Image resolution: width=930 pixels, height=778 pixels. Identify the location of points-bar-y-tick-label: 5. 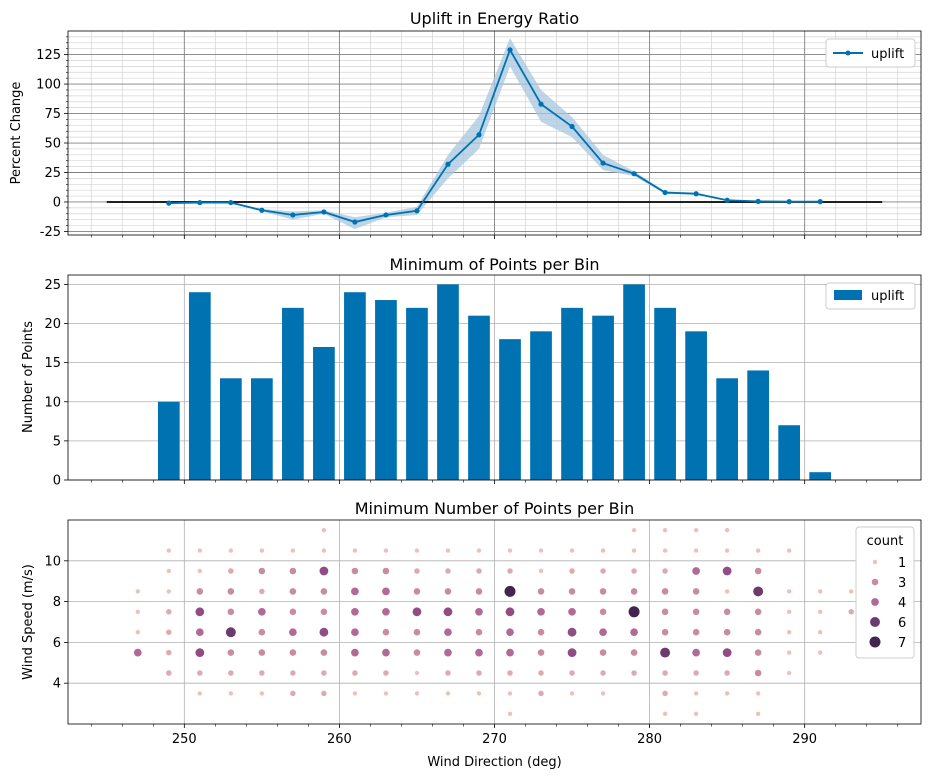
(57, 441).